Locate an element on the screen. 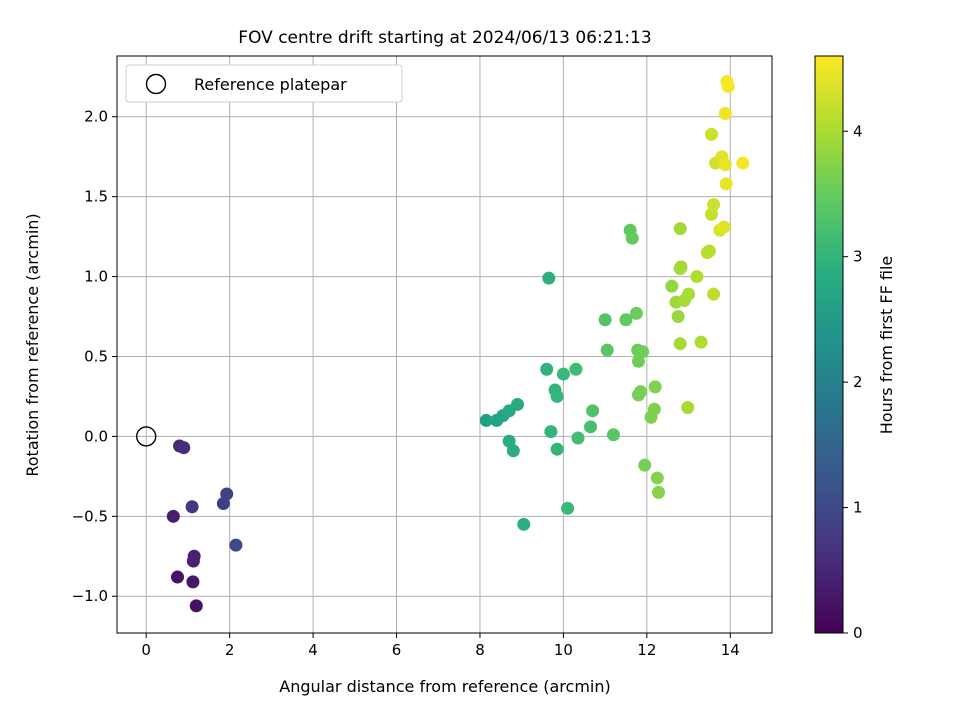  y-tick-label: 1.5 is located at coordinates (96, 197).